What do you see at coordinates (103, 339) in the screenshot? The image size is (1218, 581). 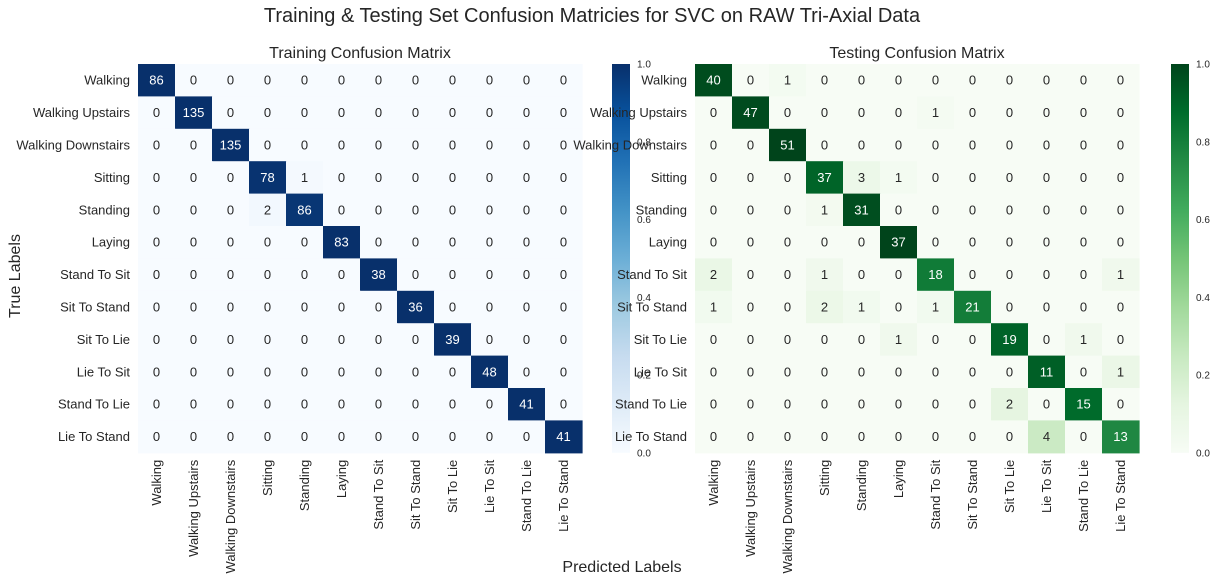 I see `train-row-tick-label: Sit To Lie` at bounding box center [103, 339].